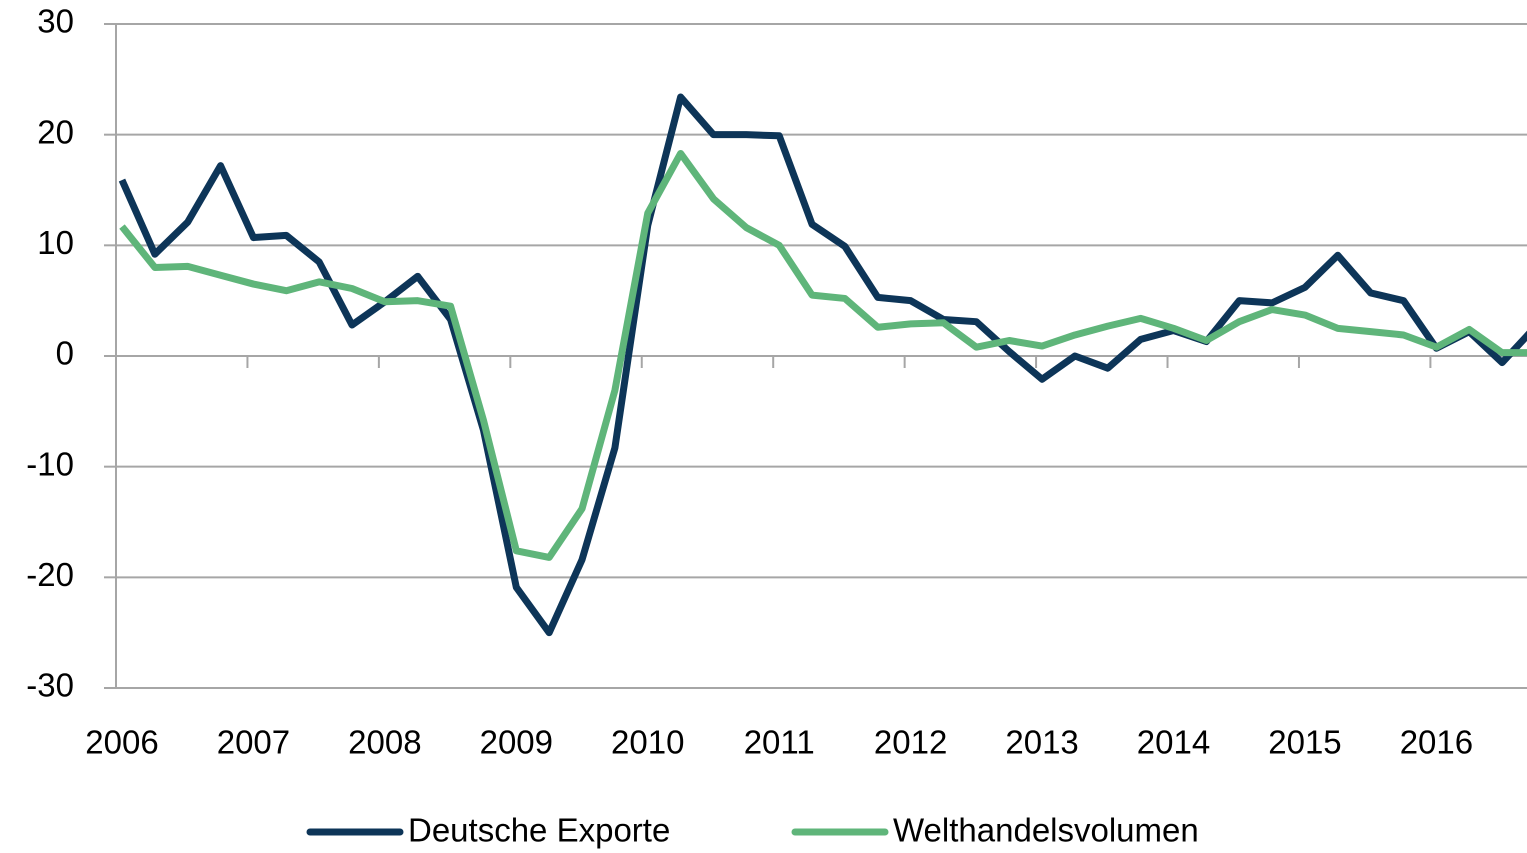 The width and height of the screenshot is (1527, 853). I want to click on x-tick-label: 2007, so click(253, 742).